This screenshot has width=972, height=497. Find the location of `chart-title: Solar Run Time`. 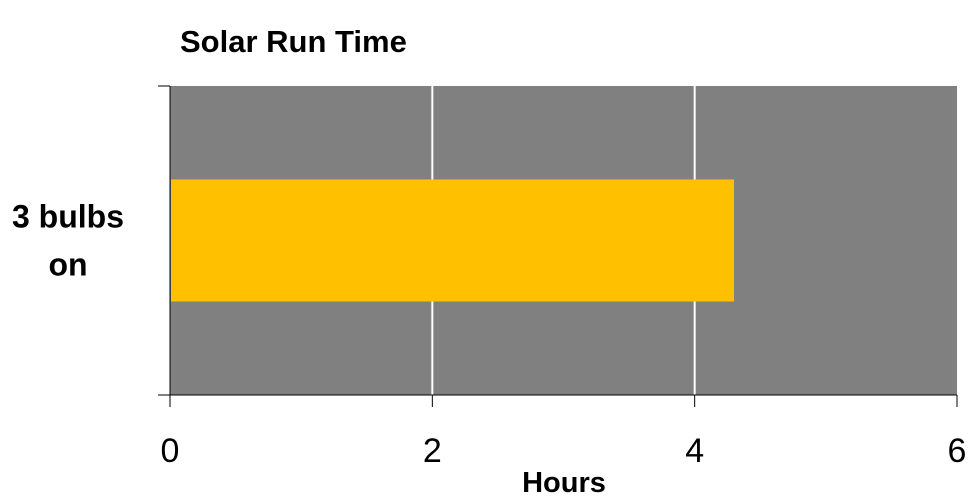

chart-title: Solar Run Time is located at coordinates (293, 41).